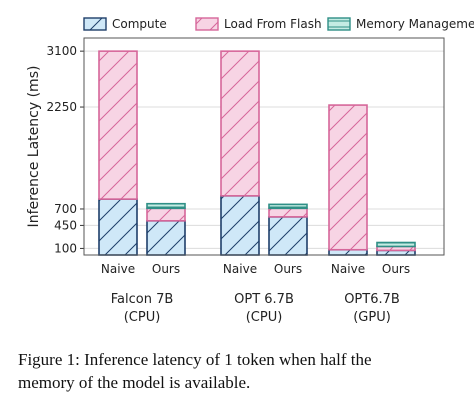  I want to click on group-label: Falcon 7B, so click(142, 299).